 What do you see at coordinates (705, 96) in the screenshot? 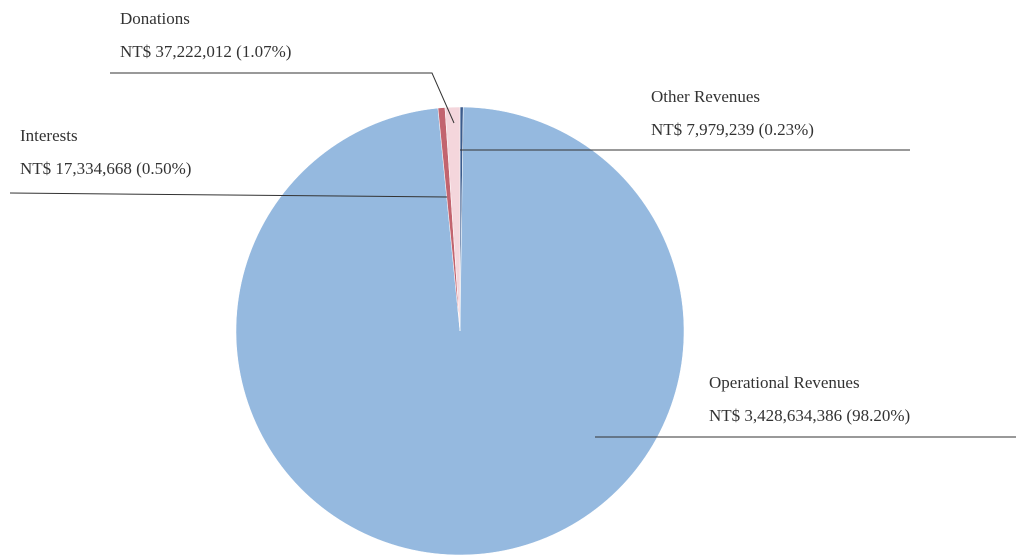
I see `slice-label: Other Revenues` at bounding box center [705, 96].